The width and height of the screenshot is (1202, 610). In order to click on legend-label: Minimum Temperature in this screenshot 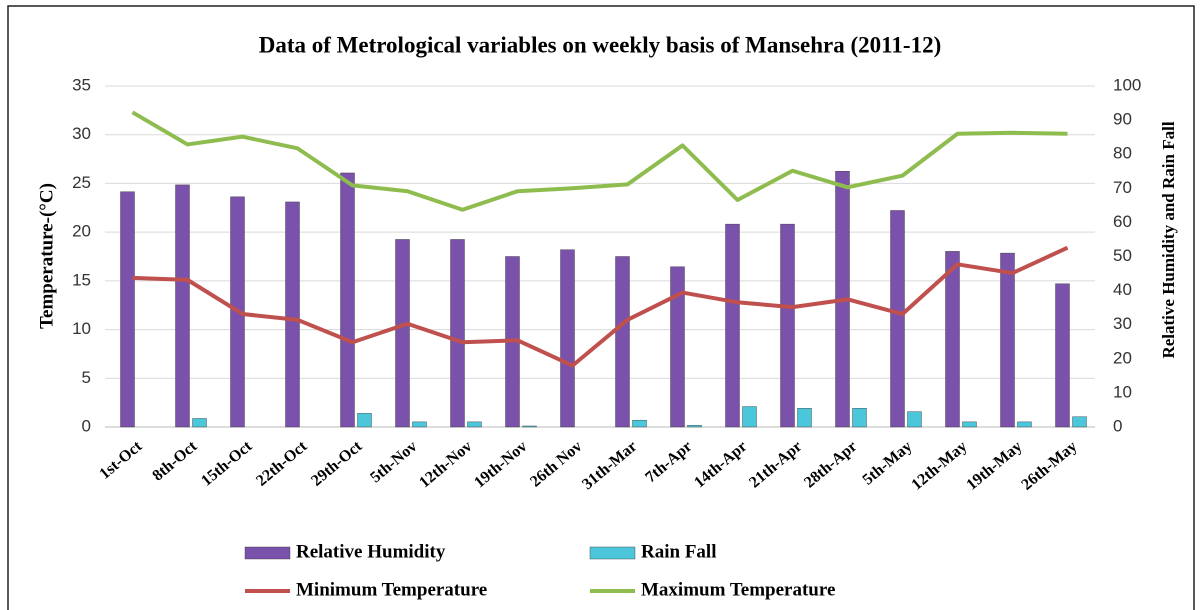, I will do `click(391, 589)`.